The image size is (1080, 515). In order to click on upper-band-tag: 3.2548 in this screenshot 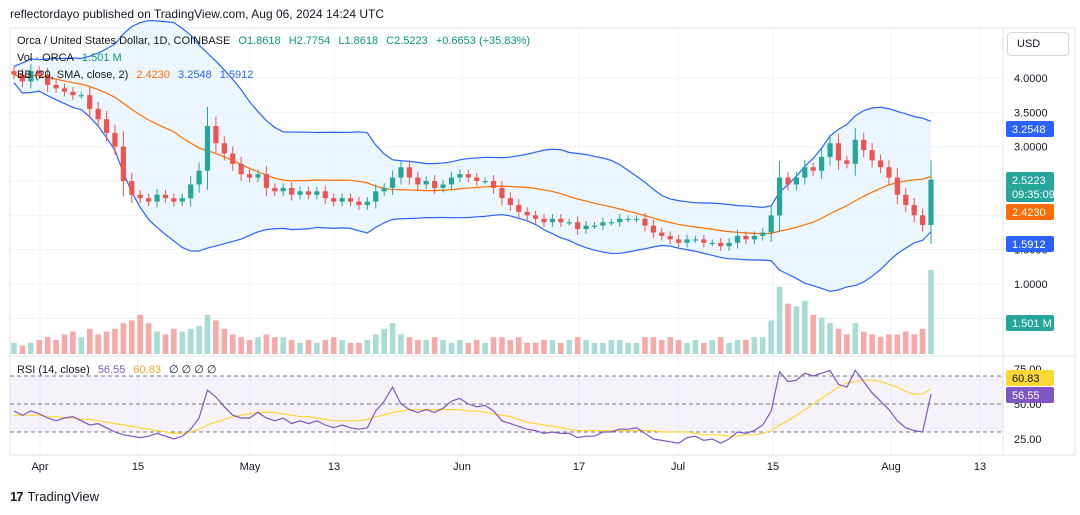, I will do `click(1030, 129)`.